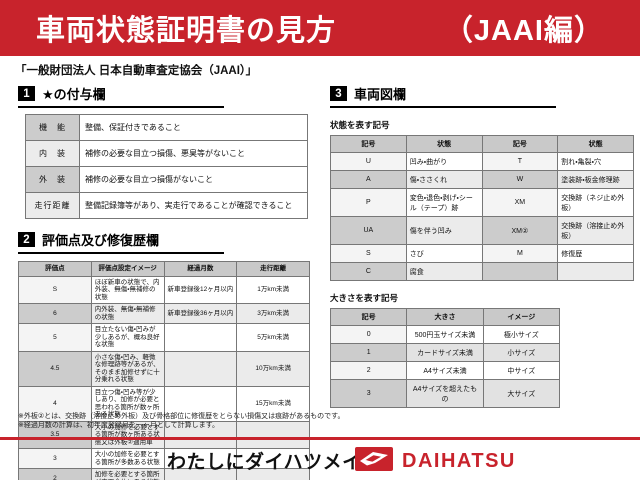  What do you see at coordinates (127, 474) in the screenshot?
I see `grade-desc: 加修を必要とする箇所が車両全体にある状態` at bounding box center [127, 474].